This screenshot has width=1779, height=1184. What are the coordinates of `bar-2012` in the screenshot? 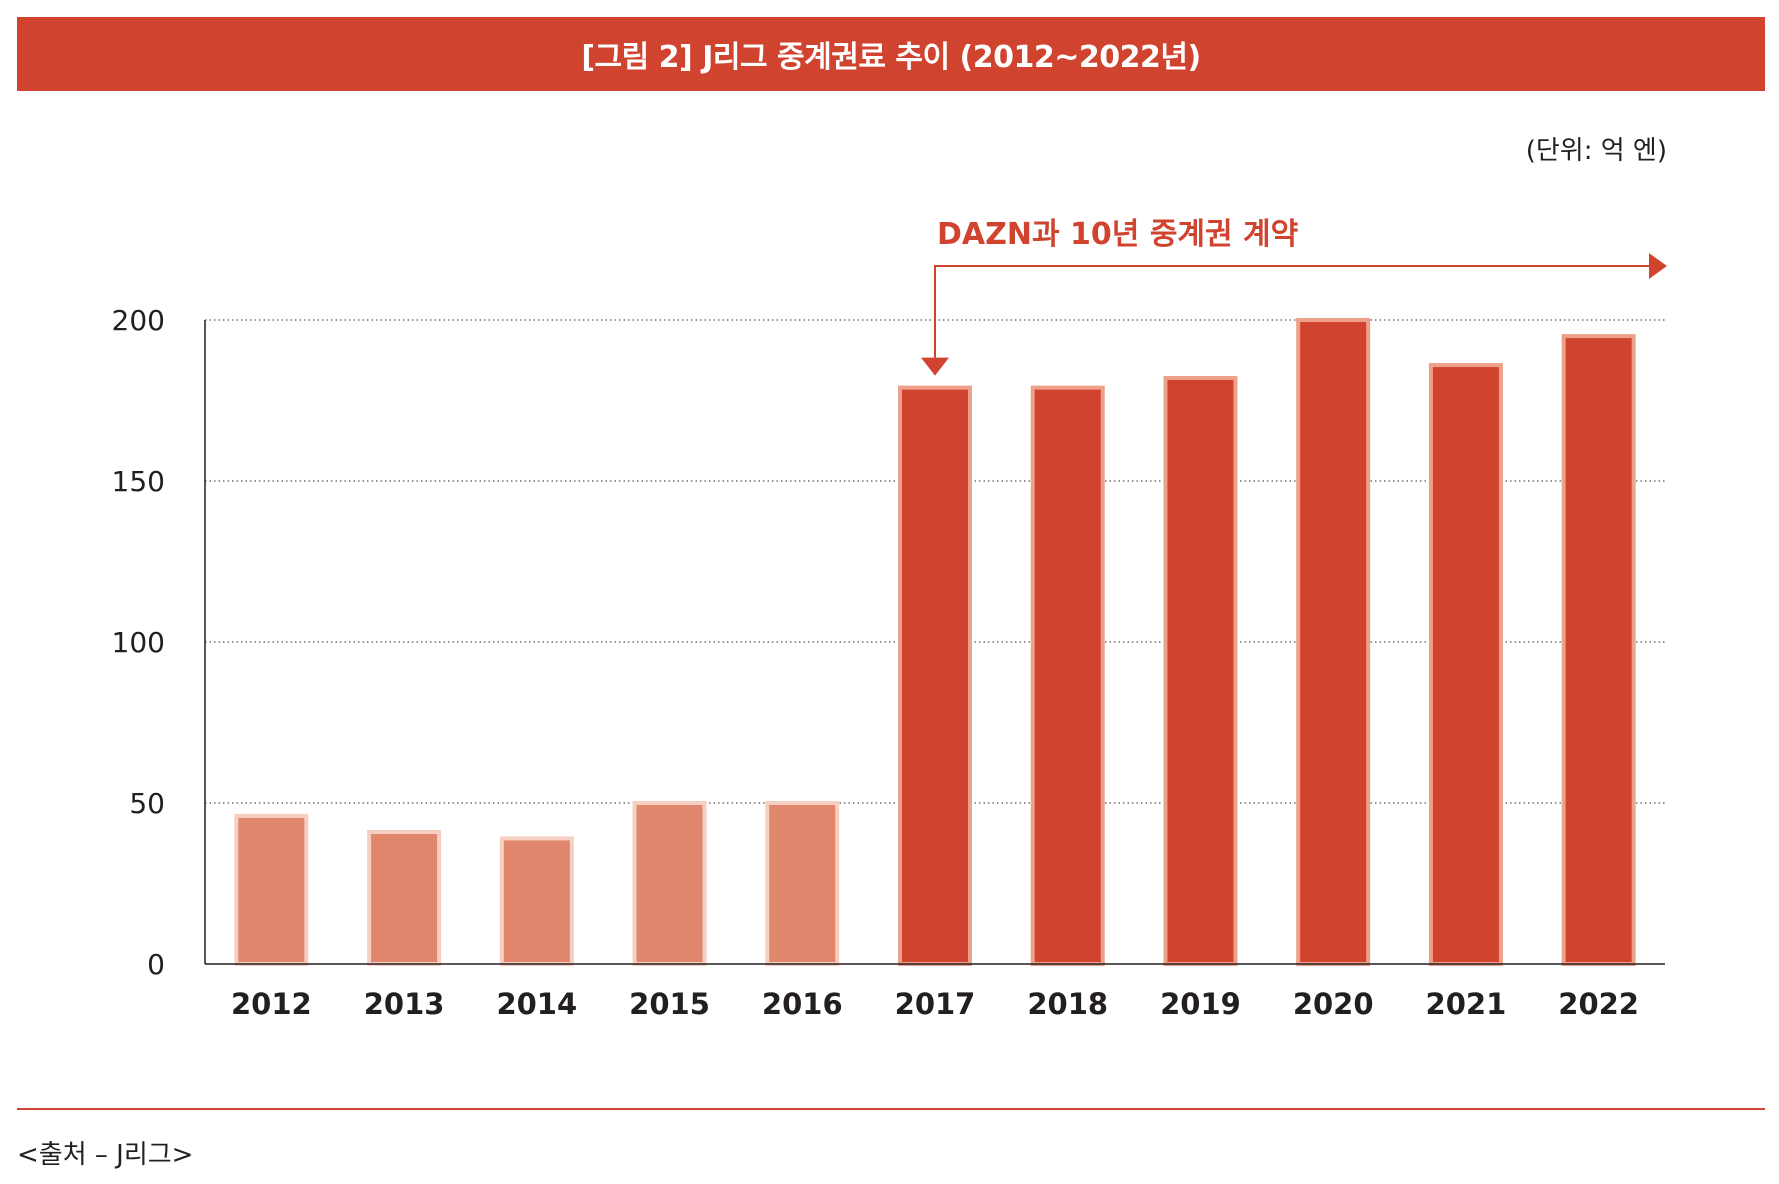 It's located at (271, 889).